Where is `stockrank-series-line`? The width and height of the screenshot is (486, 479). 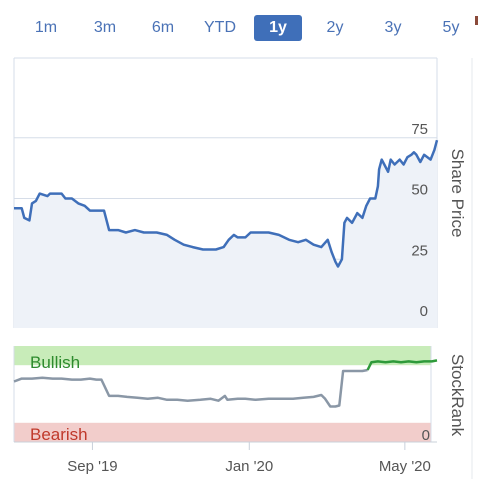 stockrank-series-line is located at coordinates (190, 388).